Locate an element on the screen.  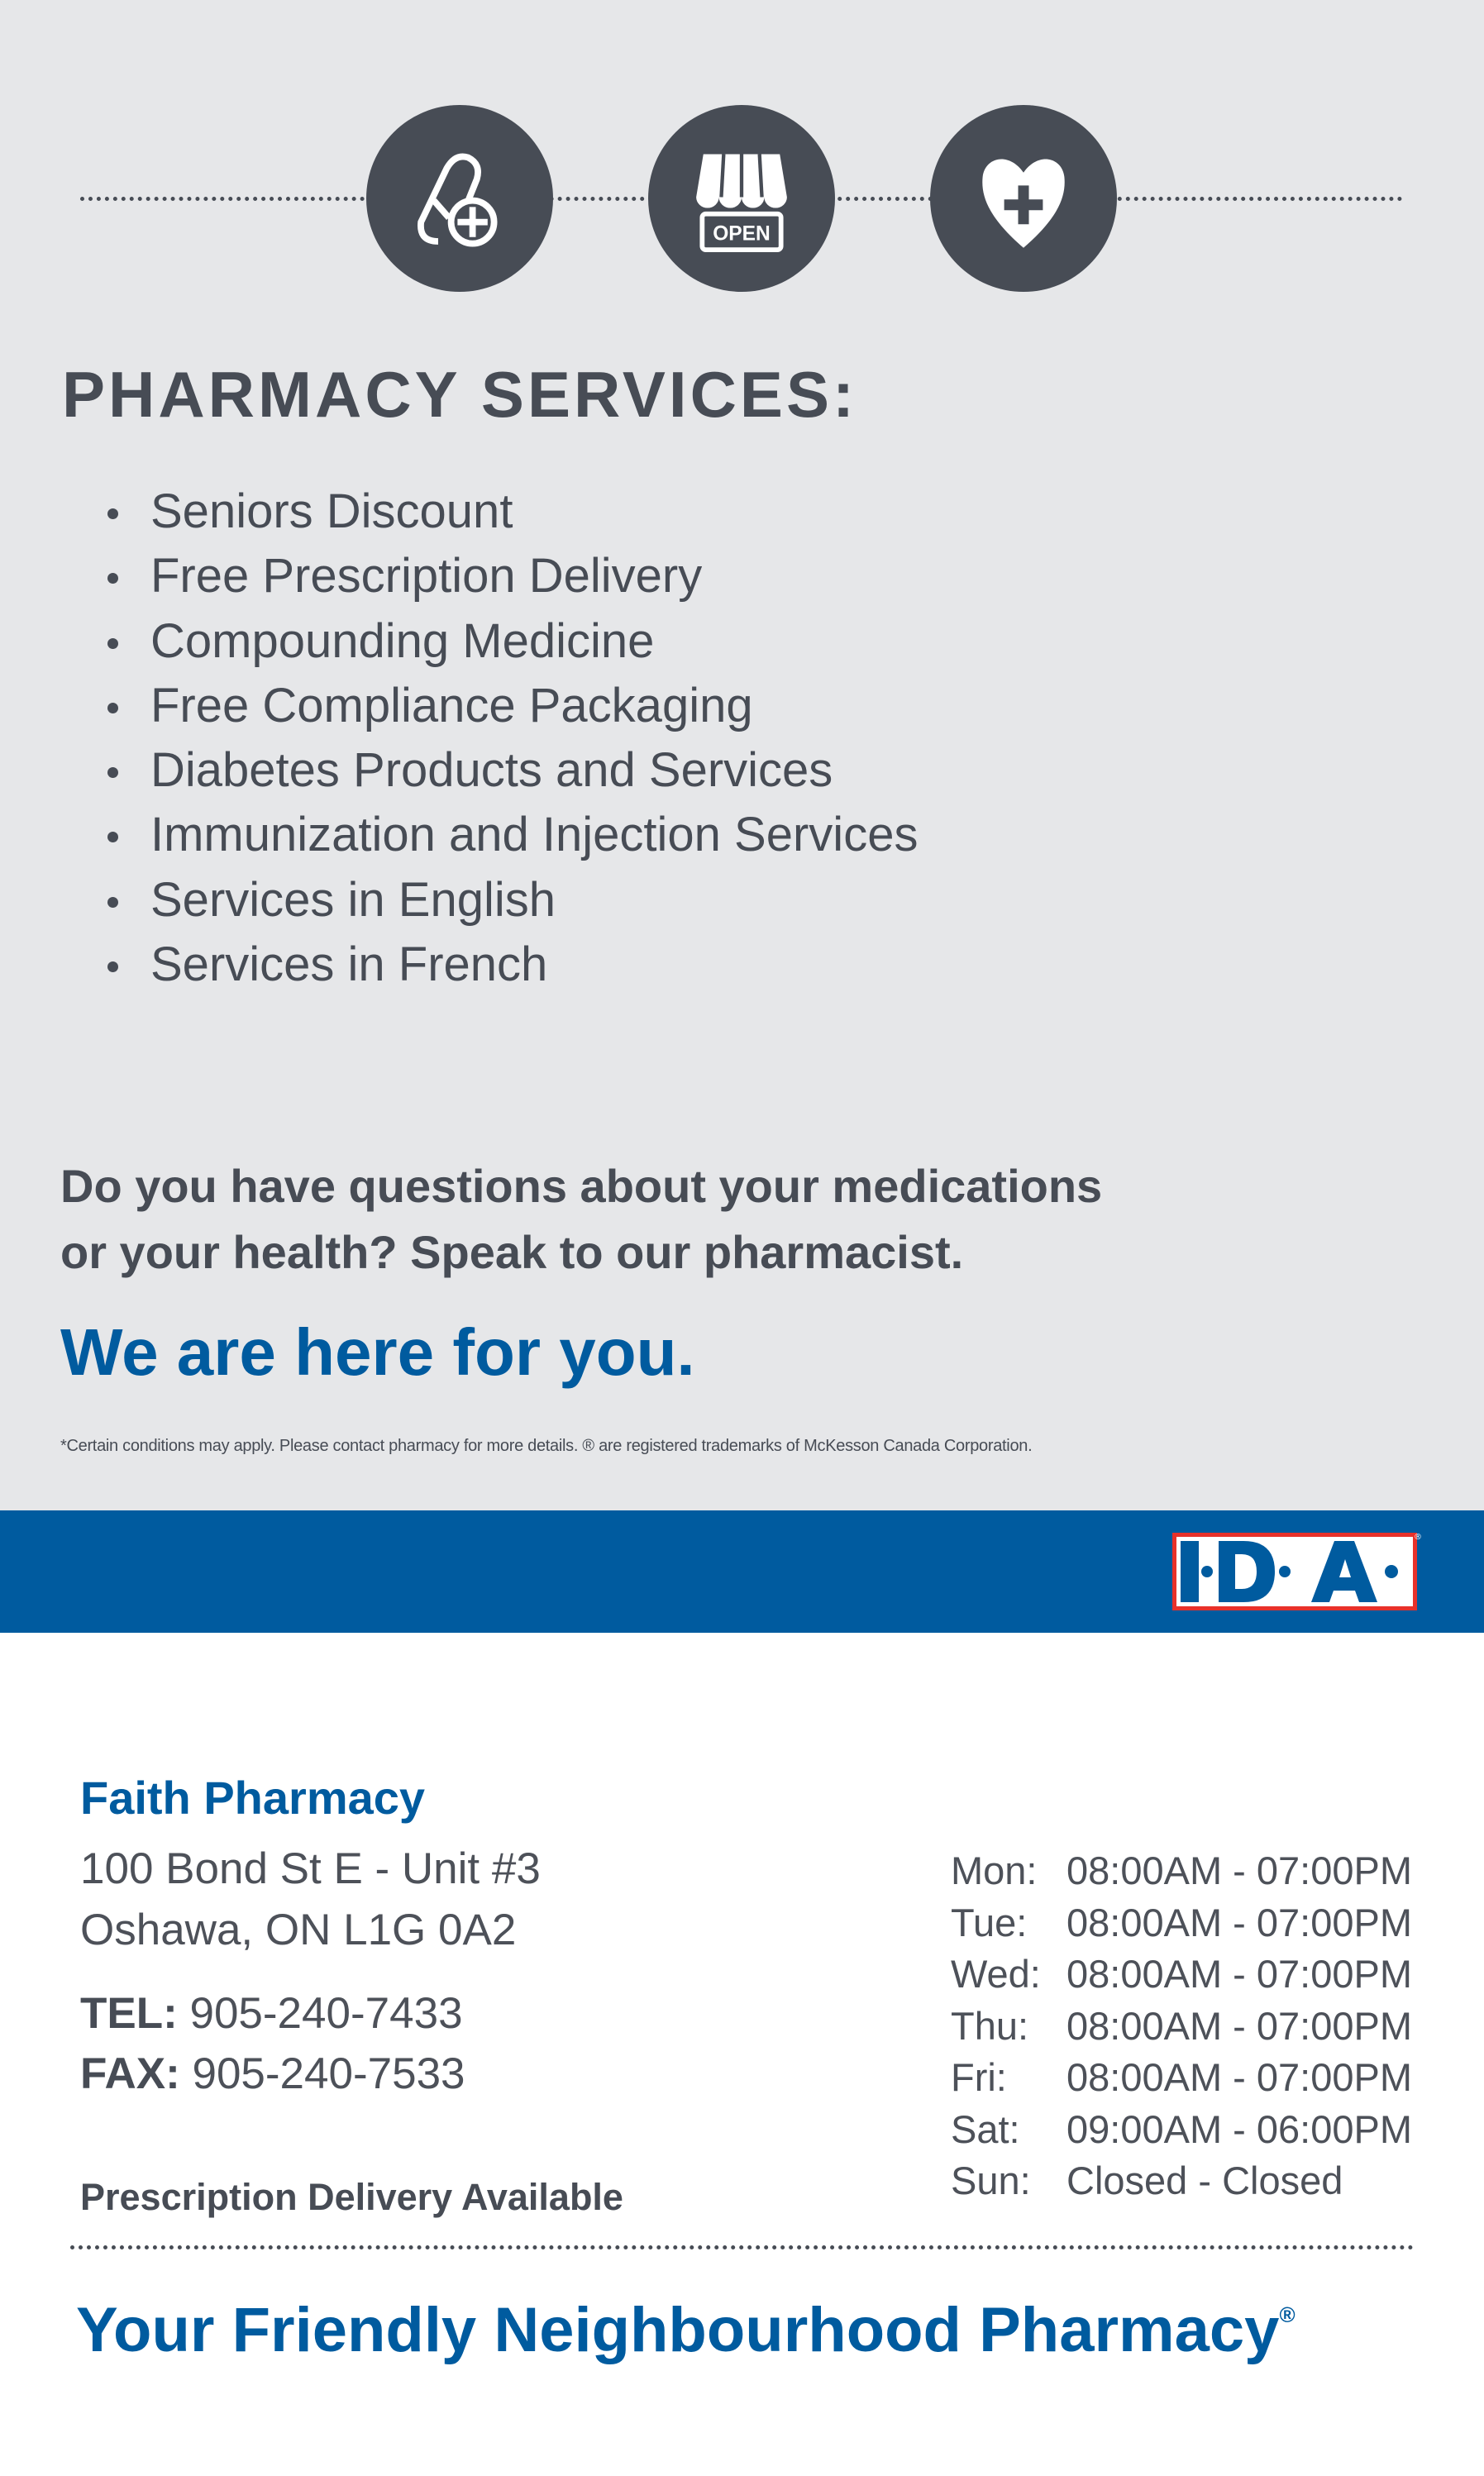
hours-row: Tue: 08:00AM - 07:00PM is located at coordinates (1181, 1923).